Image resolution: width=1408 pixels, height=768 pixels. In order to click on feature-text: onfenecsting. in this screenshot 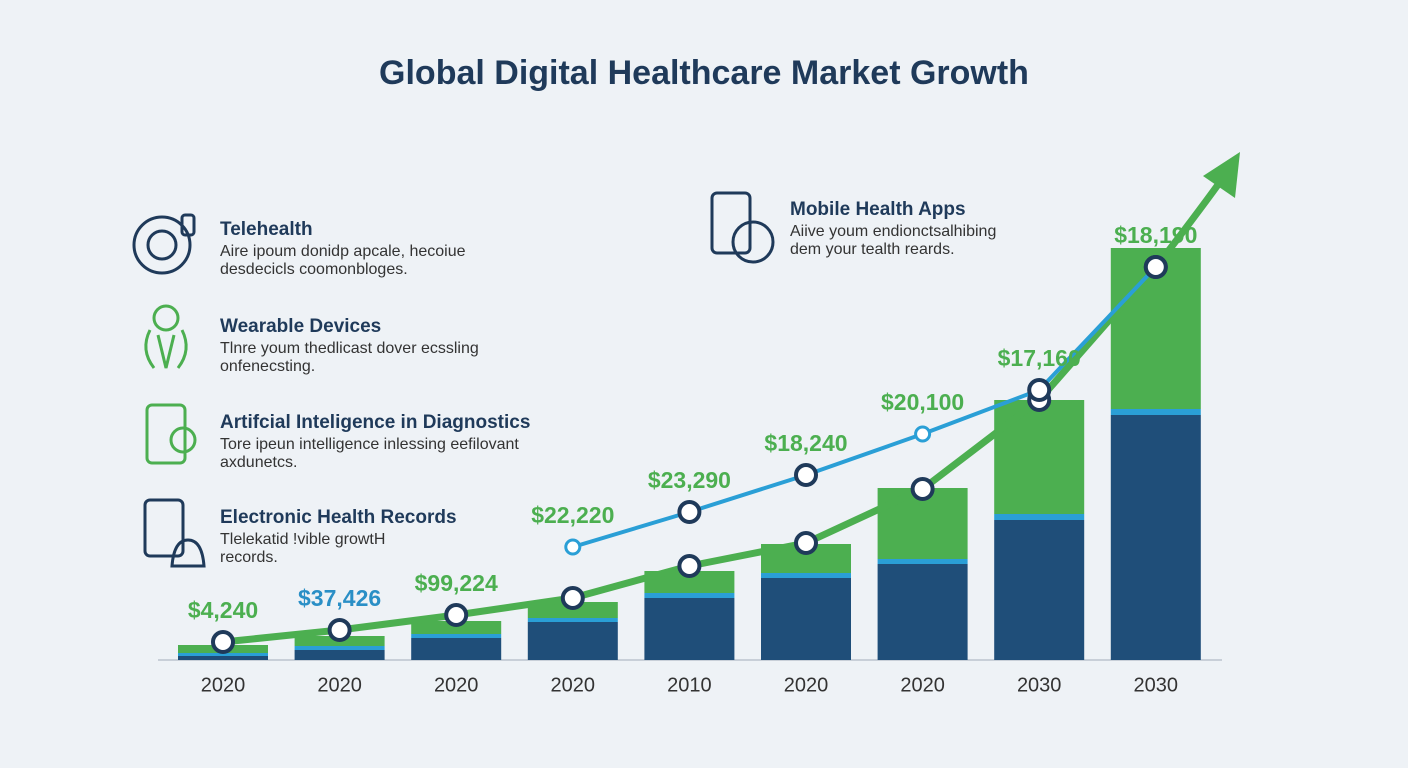, I will do `click(267, 366)`.